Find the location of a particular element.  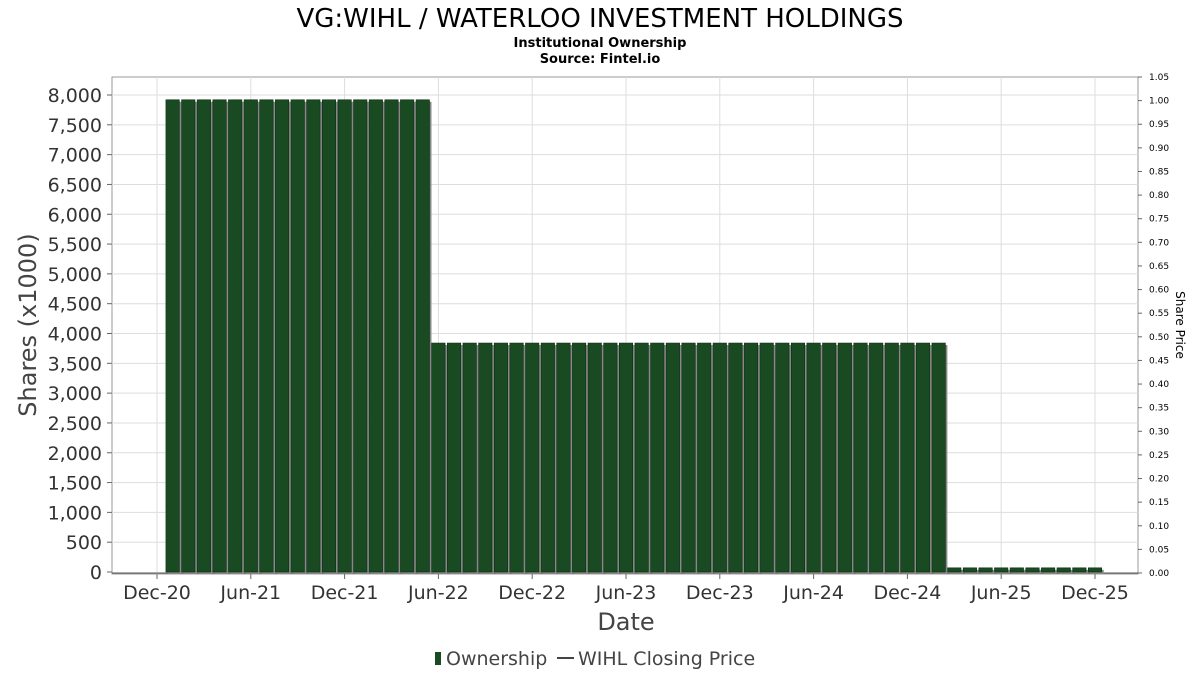

y-tick-label: 0 is located at coordinates (96, 573).